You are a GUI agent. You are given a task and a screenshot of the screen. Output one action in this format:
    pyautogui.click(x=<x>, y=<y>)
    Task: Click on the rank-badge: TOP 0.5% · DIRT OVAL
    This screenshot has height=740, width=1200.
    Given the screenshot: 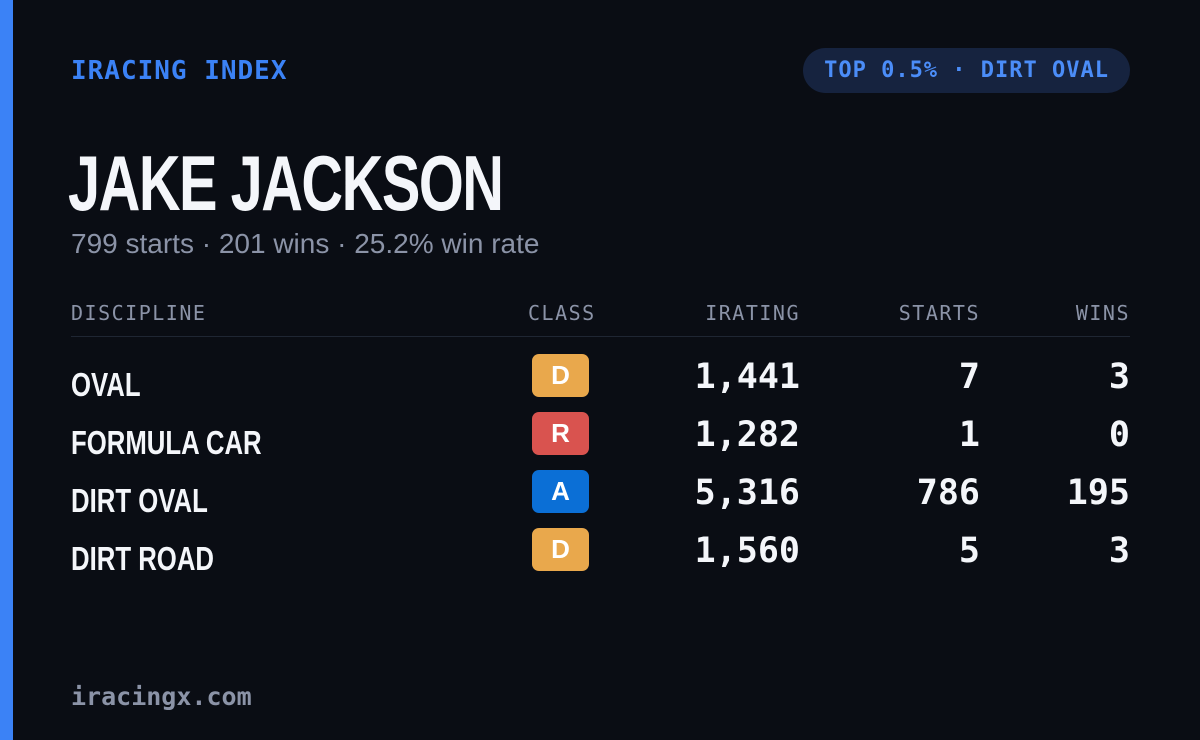 What is the action you would take?
    pyautogui.click(x=966, y=70)
    